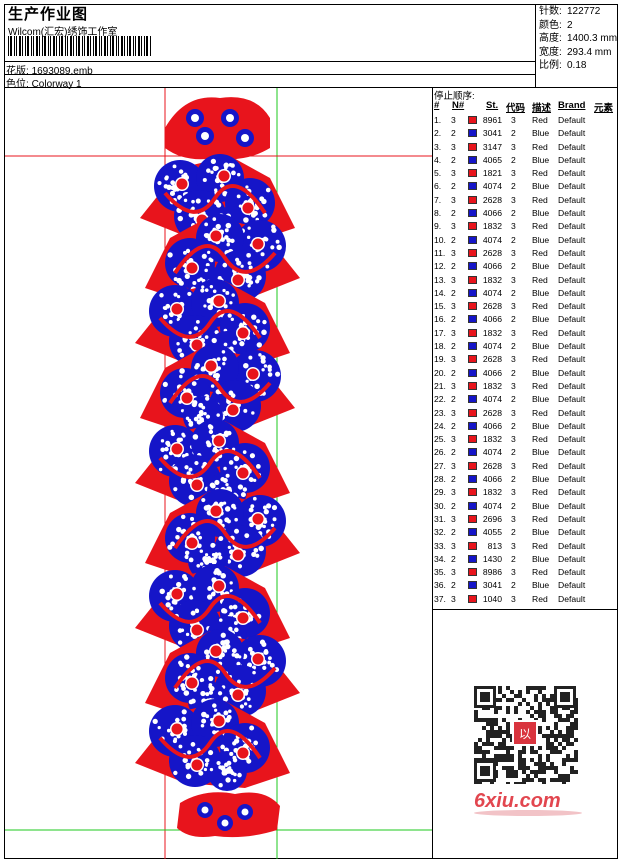  Describe the element at coordinates (440, 585) in the screenshot. I see `row-index: 36.` at that location.